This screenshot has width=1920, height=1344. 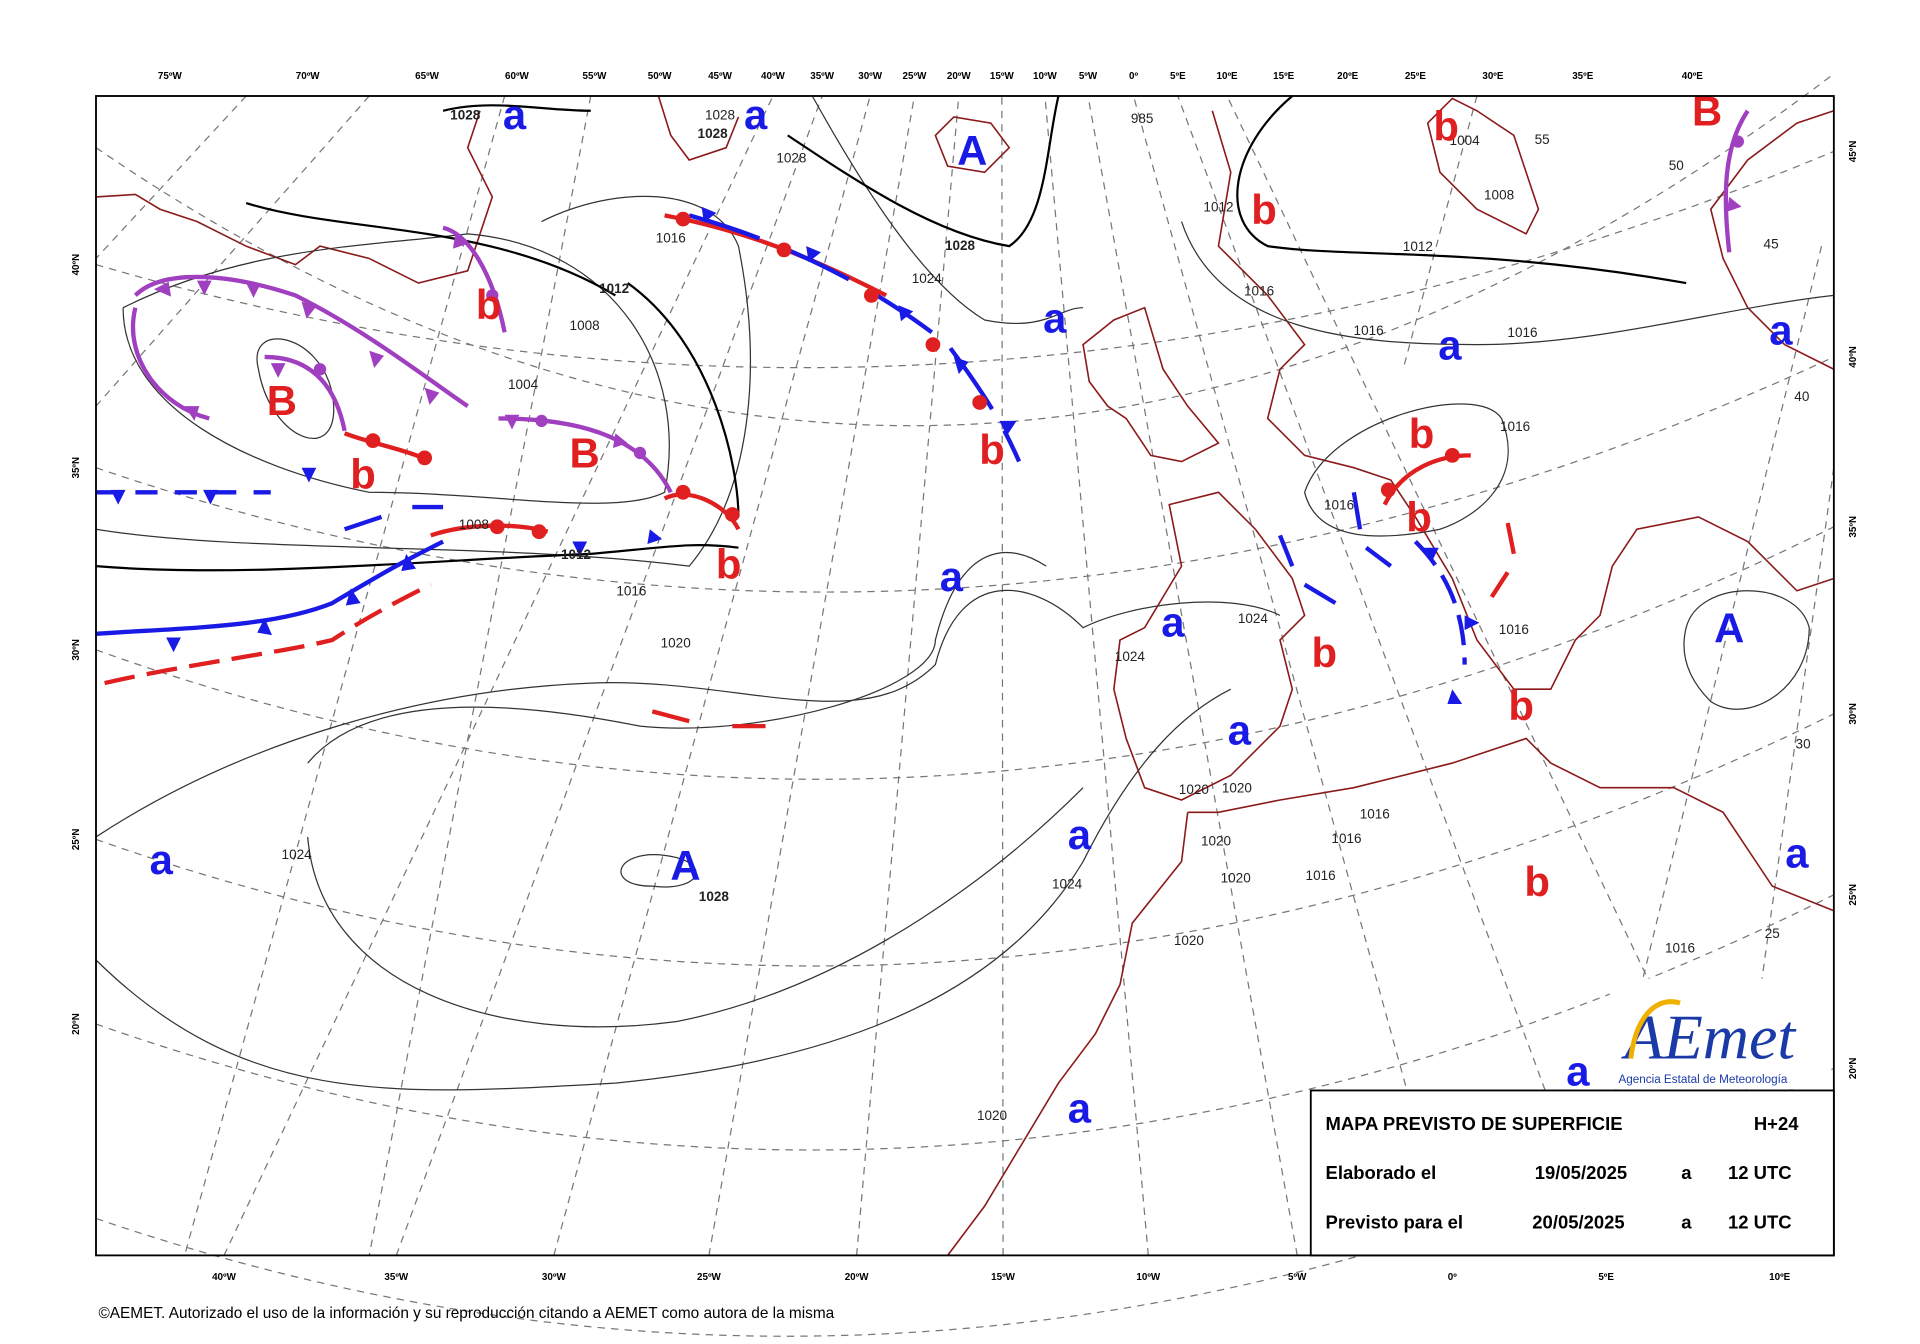 I want to click on top-lon-label: 25ºW, so click(x=915, y=76).